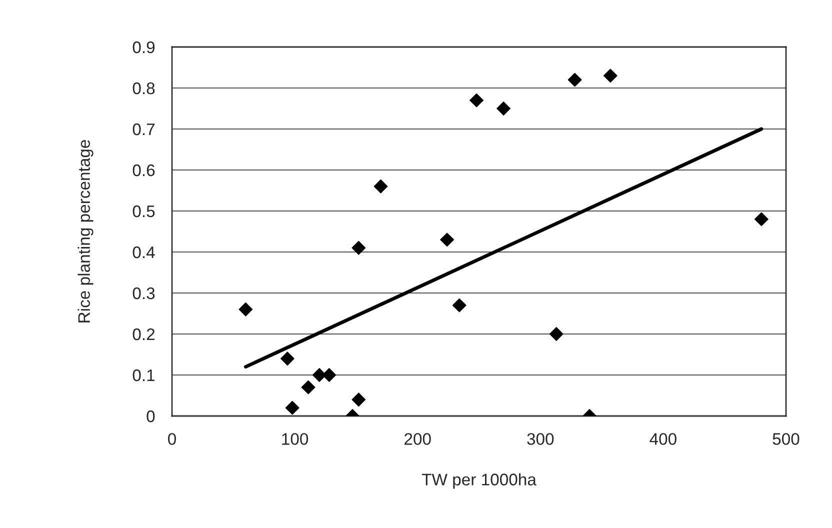 The width and height of the screenshot is (832, 528). I want to click on y-tick-label: 0.1, so click(143, 375).